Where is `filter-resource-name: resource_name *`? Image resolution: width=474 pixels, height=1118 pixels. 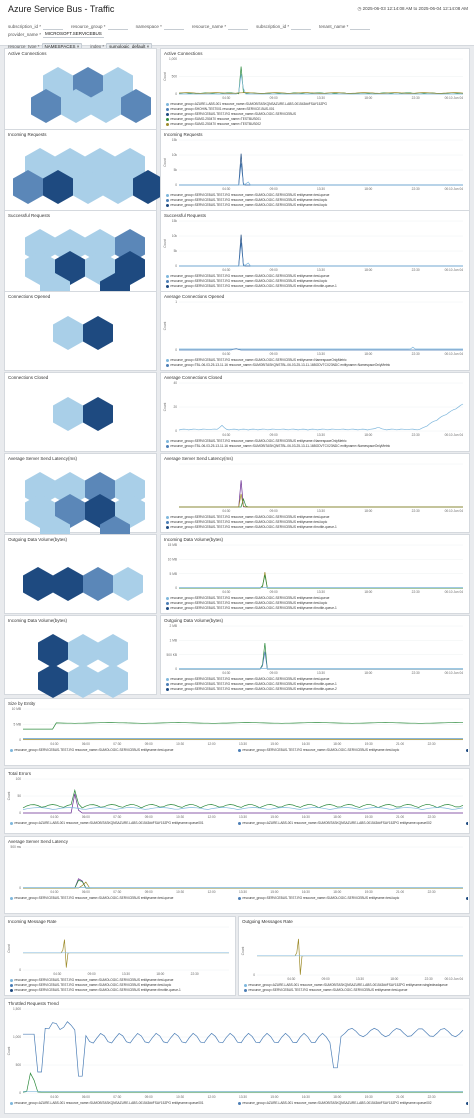
filter-resource-name: resource_name * is located at coordinates (220, 26).